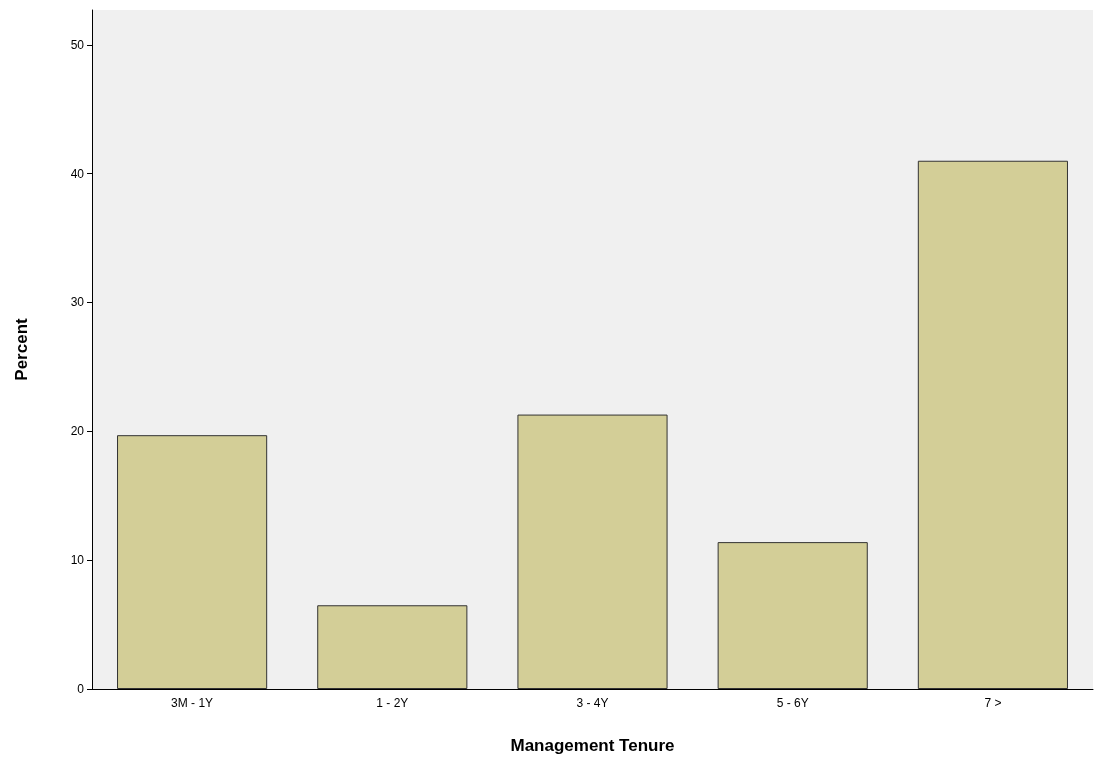 This screenshot has height=761, width=1107. I want to click on x-tick-label: 5 - 6Y, so click(792, 703).